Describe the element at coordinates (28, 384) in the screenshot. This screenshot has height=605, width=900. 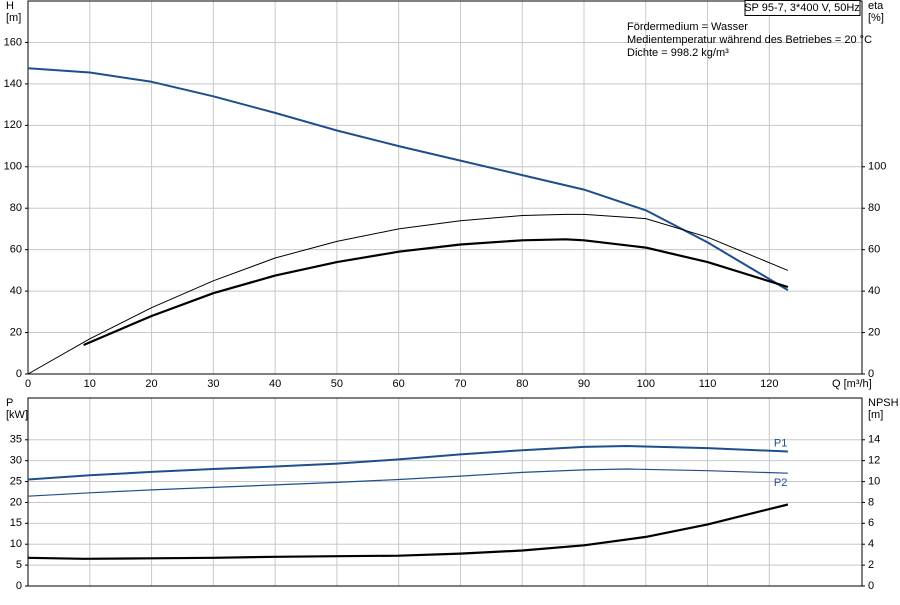
I see `x-tick-label: 0` at that location.